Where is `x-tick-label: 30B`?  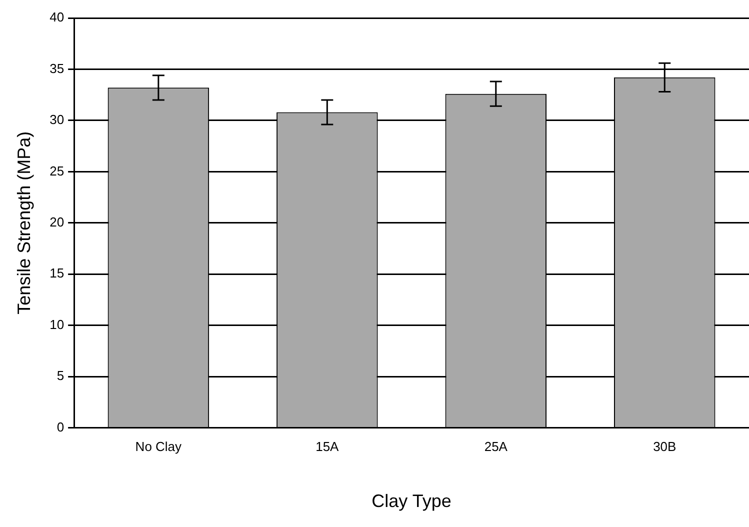
x-tick-label: 30B is located at coordinates (664, 446).